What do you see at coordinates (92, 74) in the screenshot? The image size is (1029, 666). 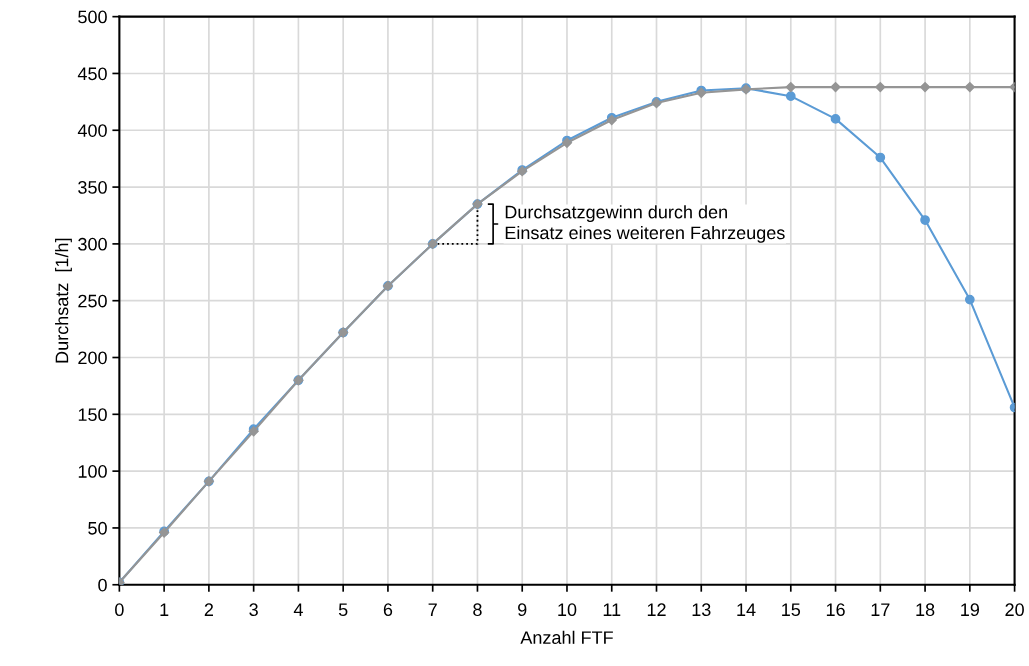 I see `y-tick-label: 450` at bounding box center [92, 74].